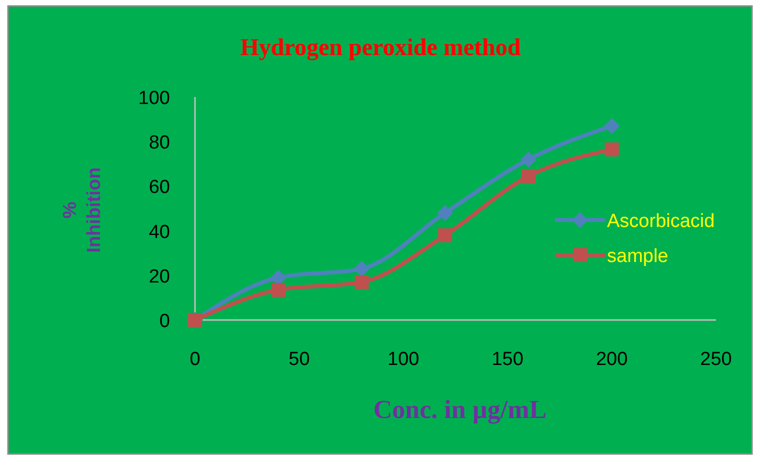 This screenshot has height=458, width=760. Describe the element at coordinates (508, 359) in the screenshot. I see `x-tick-label: 150` at that location.